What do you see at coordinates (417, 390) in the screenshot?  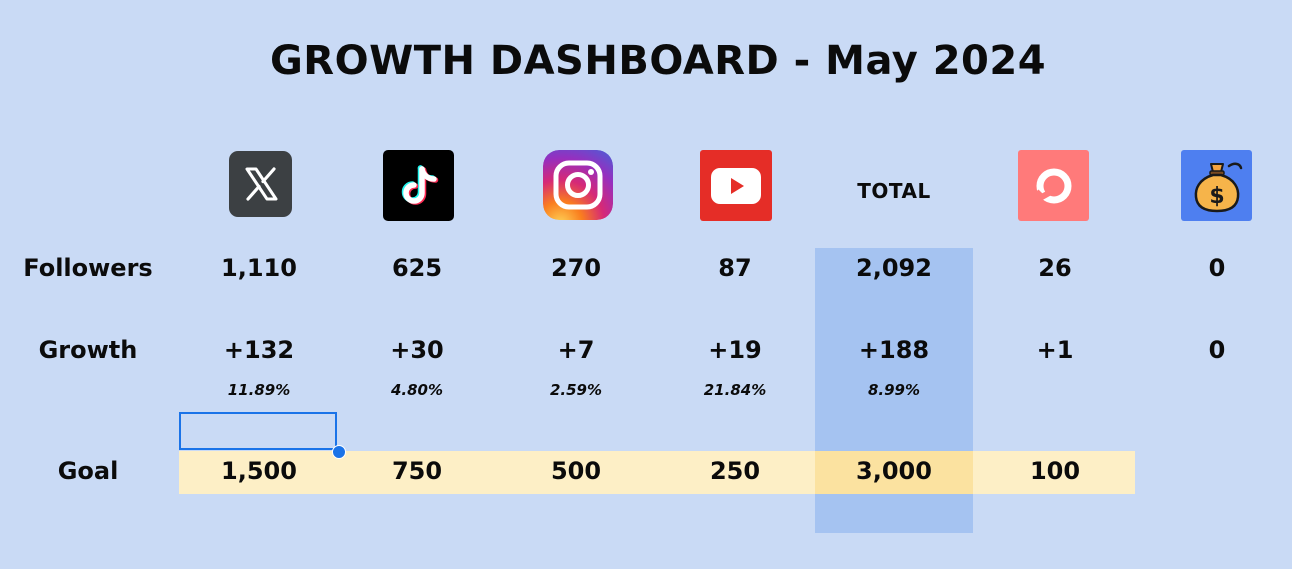 I see `growth-pct-tiktok: 4.80%` at bounding box center [417, 390].